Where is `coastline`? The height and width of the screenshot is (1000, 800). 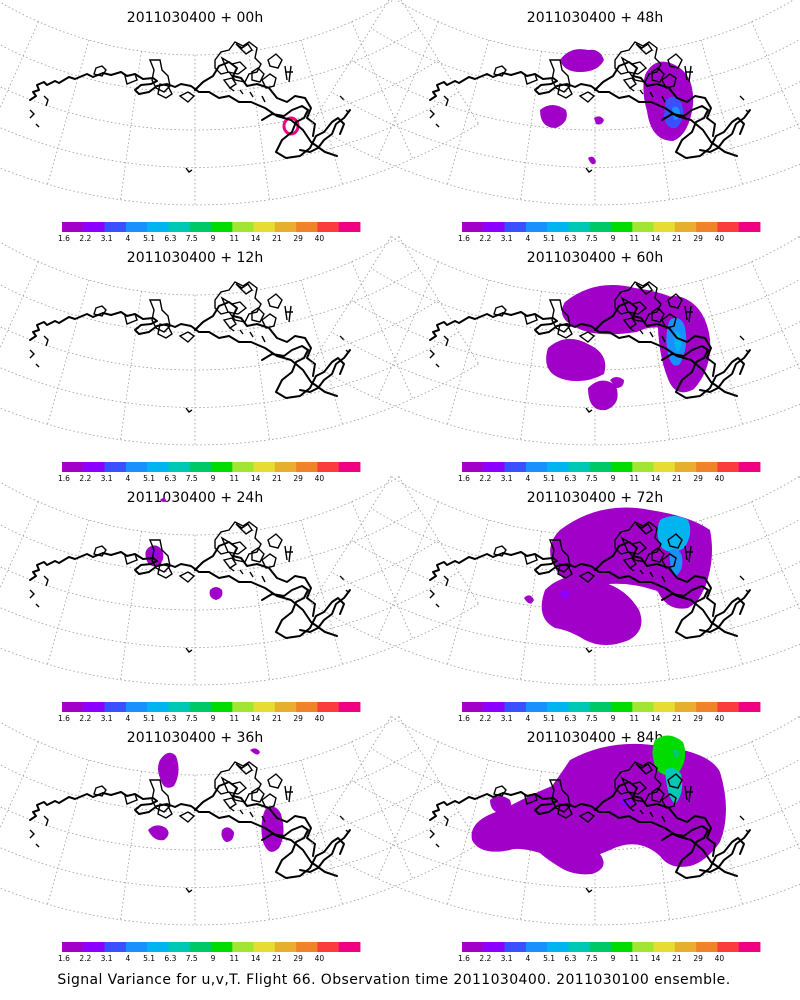
coastline is located at coordinates (190, 347).